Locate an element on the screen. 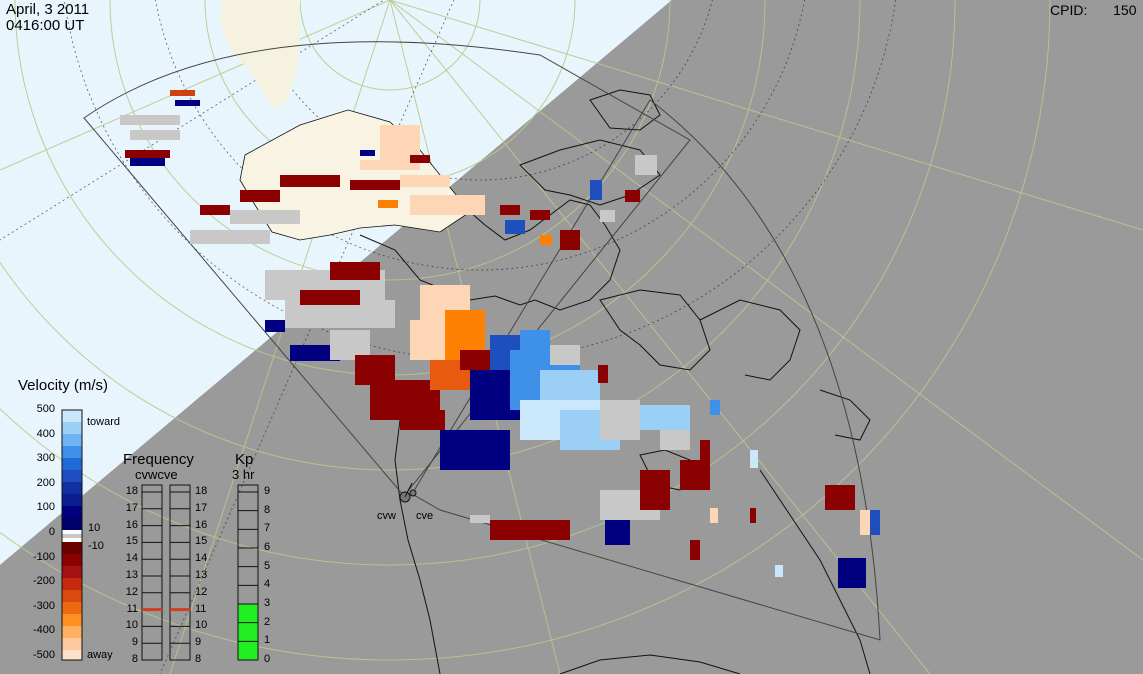 This screenshot has width=1143, height=674. velocity-tick-label: -300 is located at coordinates (43, 605).